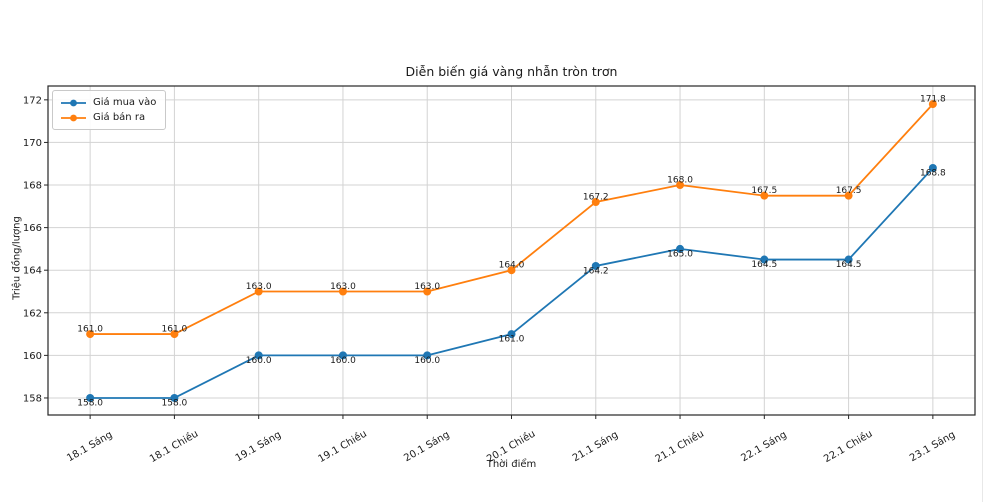 Image resolution: width=986 pixels, height=502 pixels. I want to click on x-axis-title: Thời điểm, so click(511, 464).